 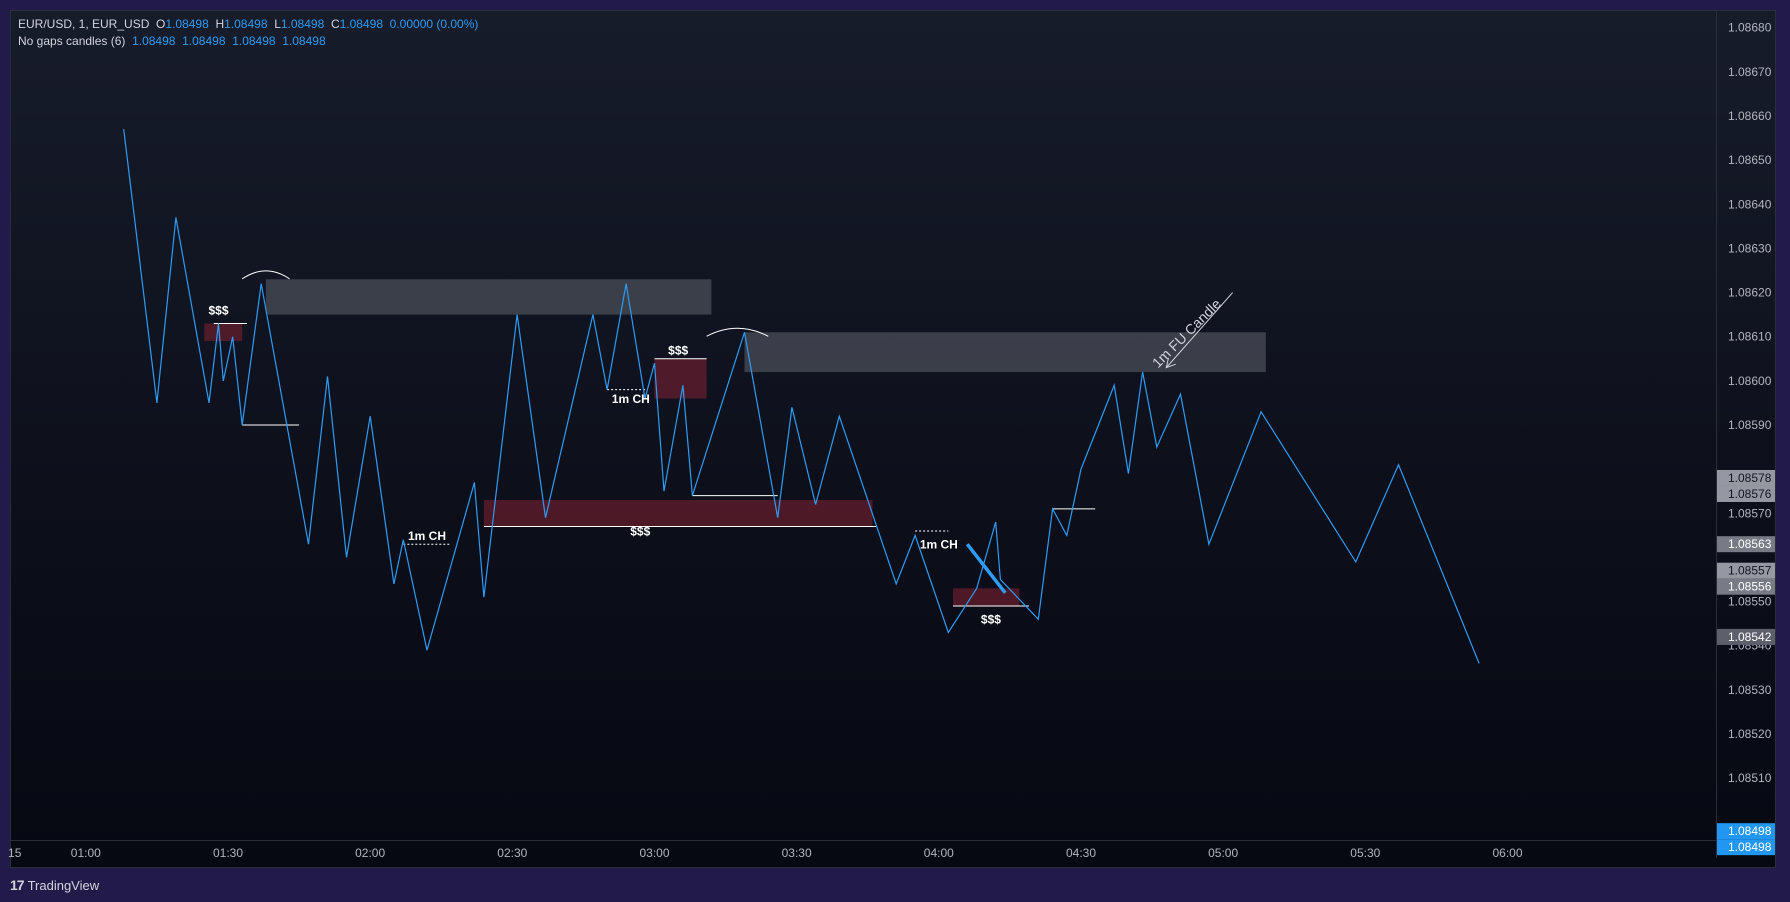 I want to click on price-badge-label: 1.08576, so click(x=1750, y=494).